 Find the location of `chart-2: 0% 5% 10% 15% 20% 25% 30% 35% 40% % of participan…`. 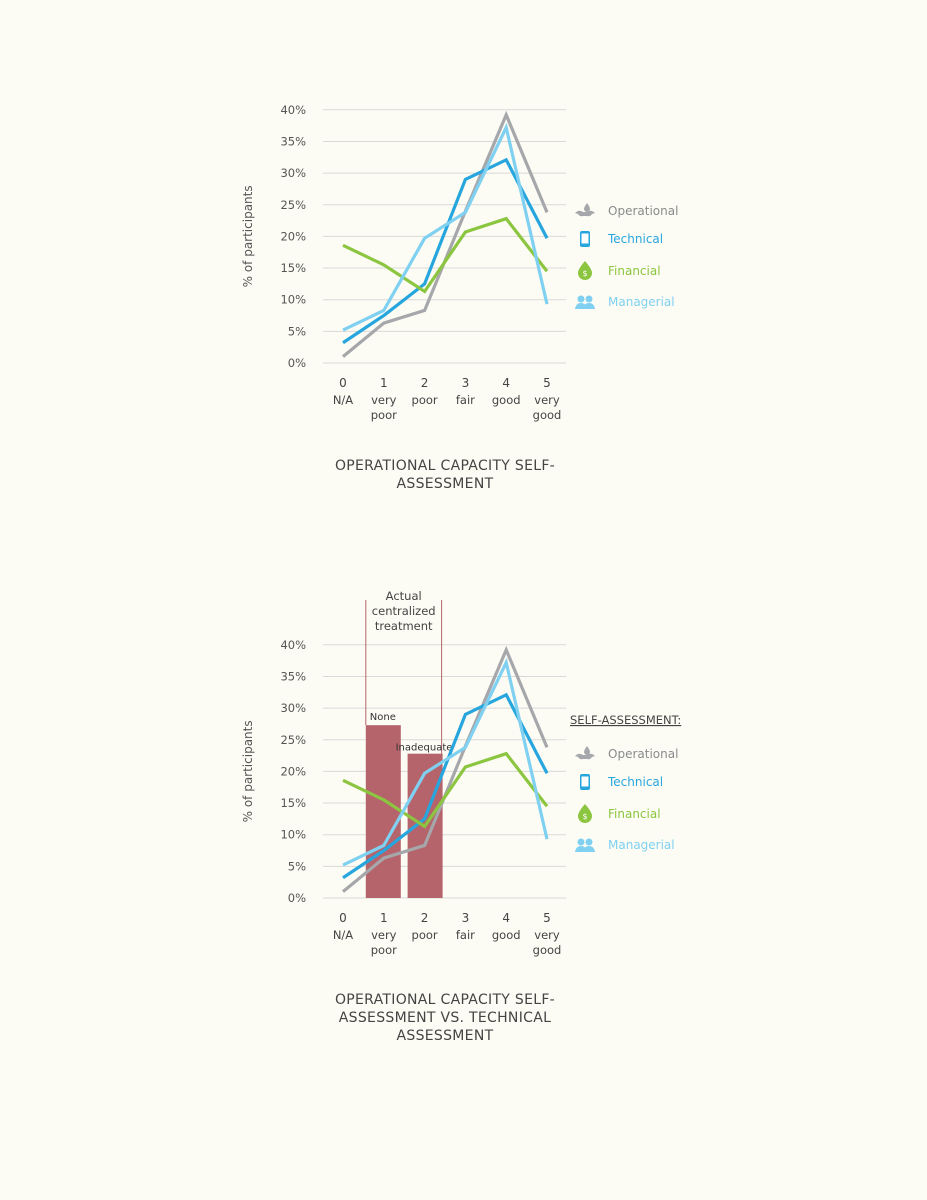

chart-2: 0% 5% 10% 15% 20% 25% 30% 35% 40% % of participan… is located at coordinates (461, 773).